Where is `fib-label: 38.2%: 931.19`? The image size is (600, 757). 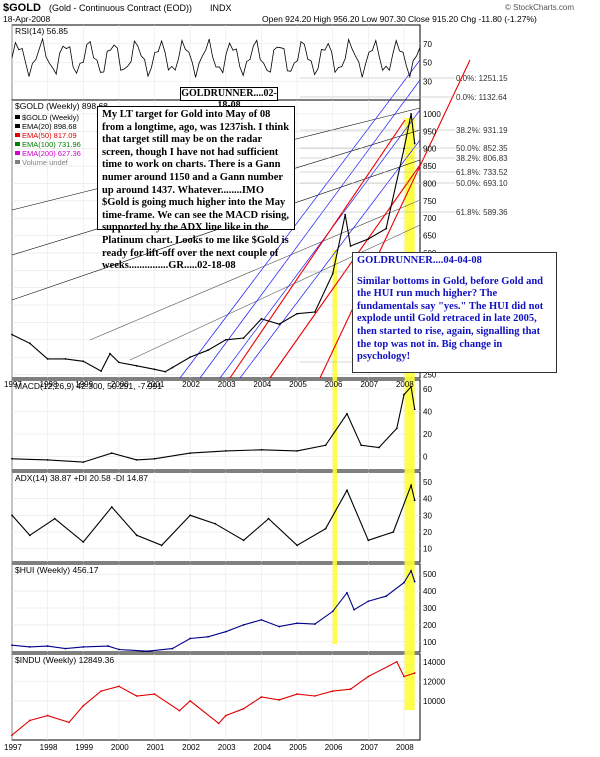
fib-label: 38.2%: 931.19 is located at coordinates (482, 130).